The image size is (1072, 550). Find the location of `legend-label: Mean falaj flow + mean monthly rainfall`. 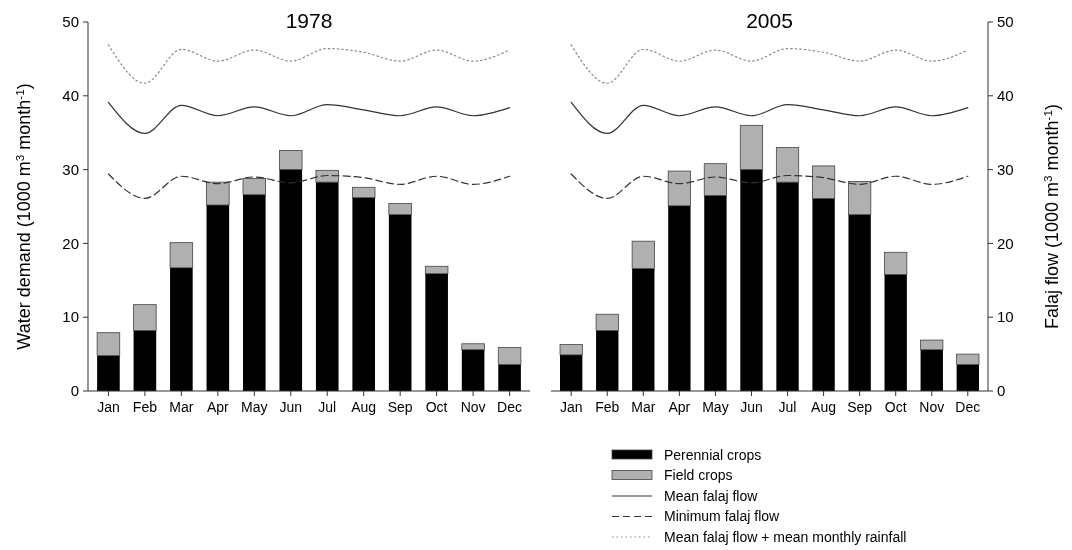

legend-label: Mean falaj flow + mean monthly rainfall is located at coordinates (785, 536).